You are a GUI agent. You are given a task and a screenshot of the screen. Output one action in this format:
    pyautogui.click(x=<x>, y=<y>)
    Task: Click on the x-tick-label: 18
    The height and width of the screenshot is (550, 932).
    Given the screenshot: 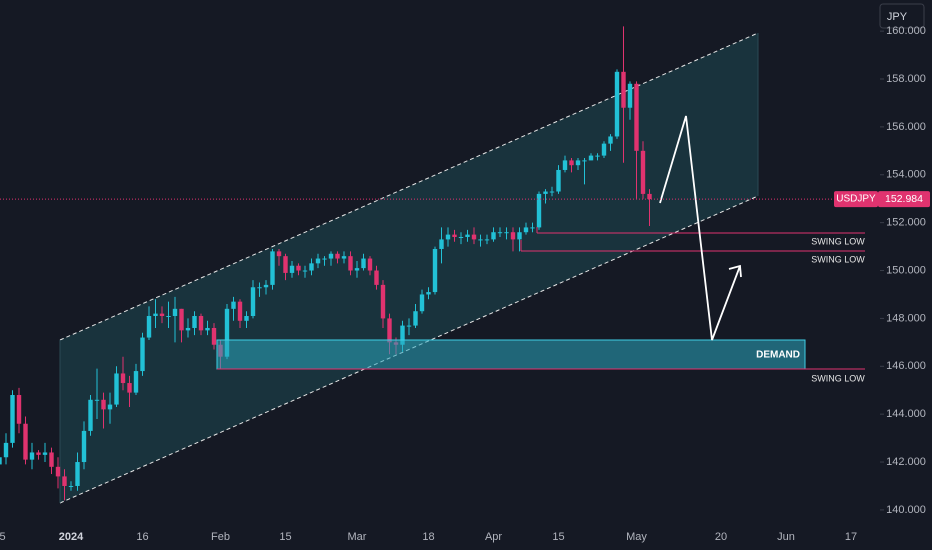 What is the action you would take?
    pyautogui.click(x=428, y=537)
    